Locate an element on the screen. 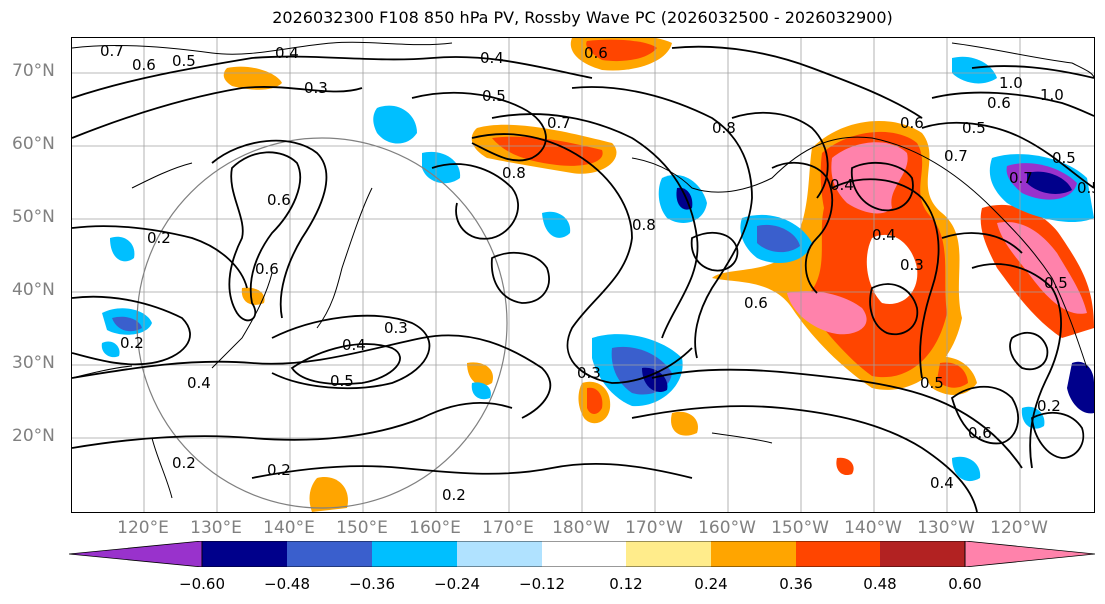 This screenshot has width=1105, height=604. colorbar-tick: −0.24 is located at coordinates (457, 584).